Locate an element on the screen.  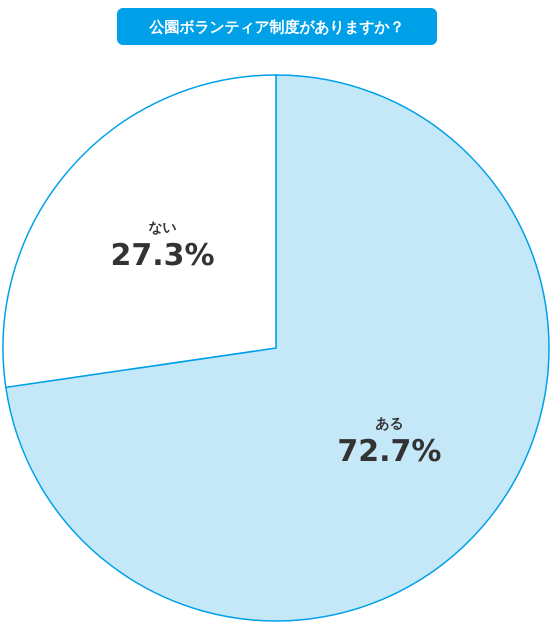
data-label: 27.3% is located at coordinates (162, 255).